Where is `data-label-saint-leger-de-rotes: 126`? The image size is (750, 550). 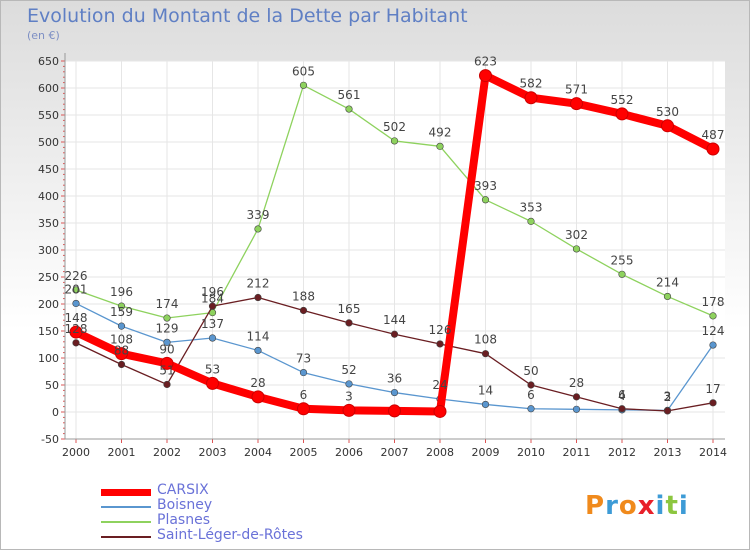 data-label-saint-leger-de-rotes: 126 is located at coordinates (440, 330).